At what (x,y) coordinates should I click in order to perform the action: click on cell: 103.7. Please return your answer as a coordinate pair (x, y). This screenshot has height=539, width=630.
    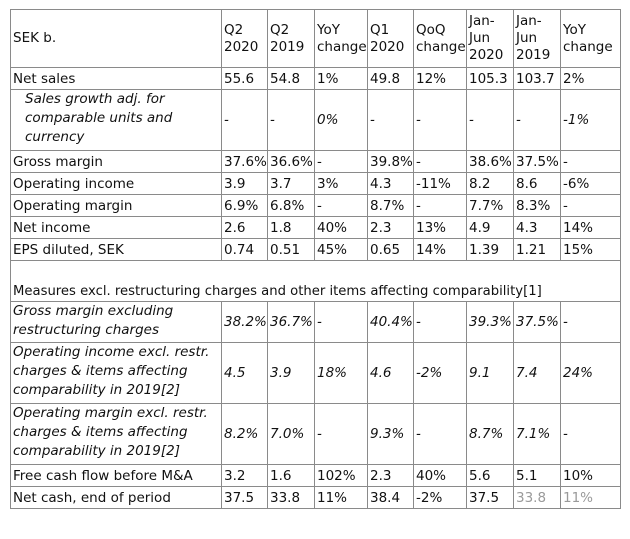
    Looking at the image, I should click on (537, 78).